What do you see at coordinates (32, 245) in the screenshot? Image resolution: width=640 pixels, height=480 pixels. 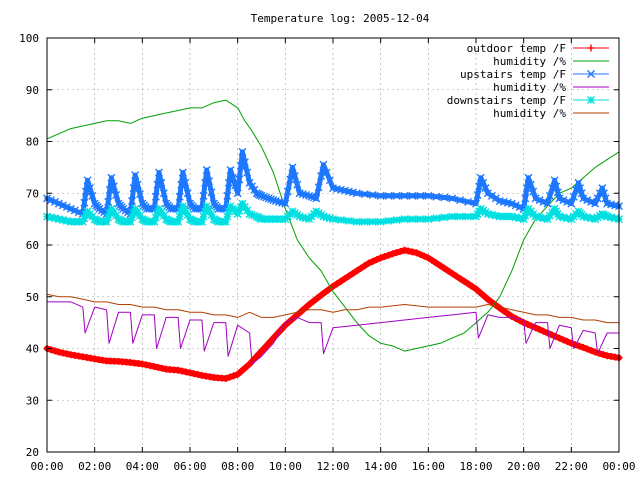 I see `y-tick-label: 60` at bounding box center [32, 245].